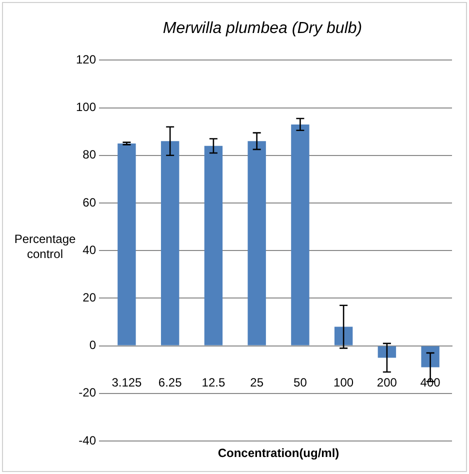  Describe the element at coordinates (279, 453) in the screenshot. I see `x-axis-title: Concentration(ug/ml)` at that location.